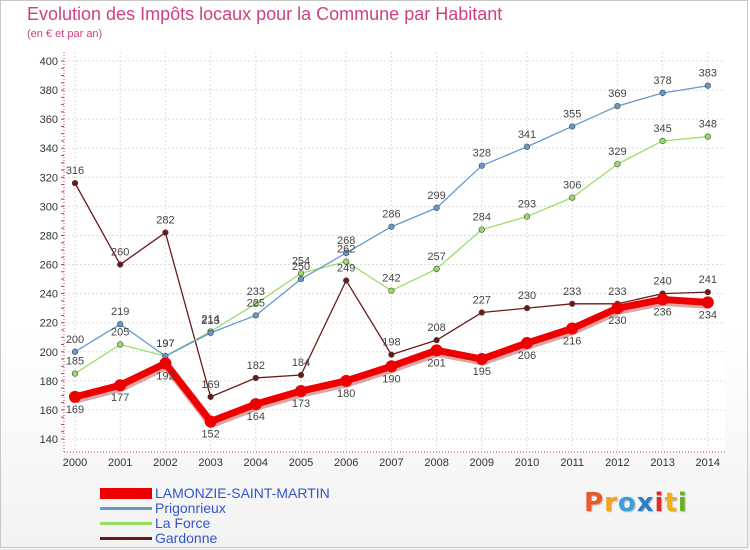 The width and height of the screenshot is (750, 550). Describe the element at coordinates (527, 356) in the screenshot. I see `data-label: 206` at that location.